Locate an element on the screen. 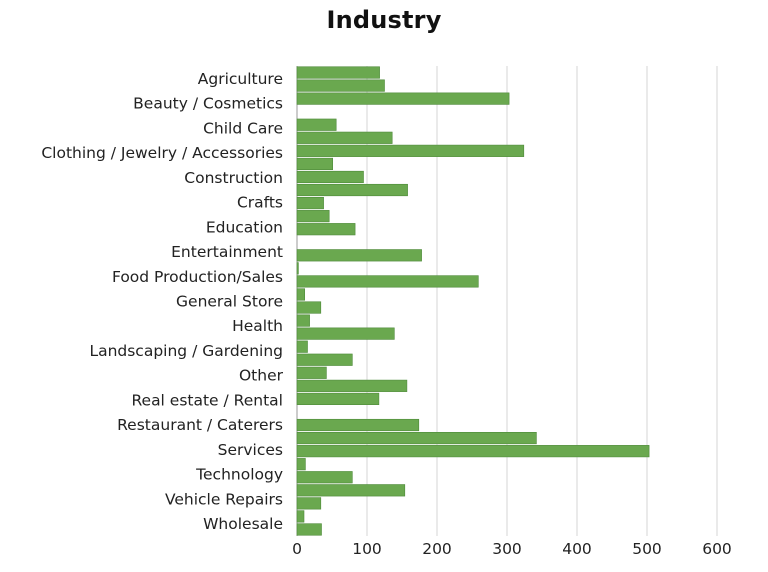 The width and height of the screenshot is (768, 572). category-label: Services is located at coordinates (250, 450).